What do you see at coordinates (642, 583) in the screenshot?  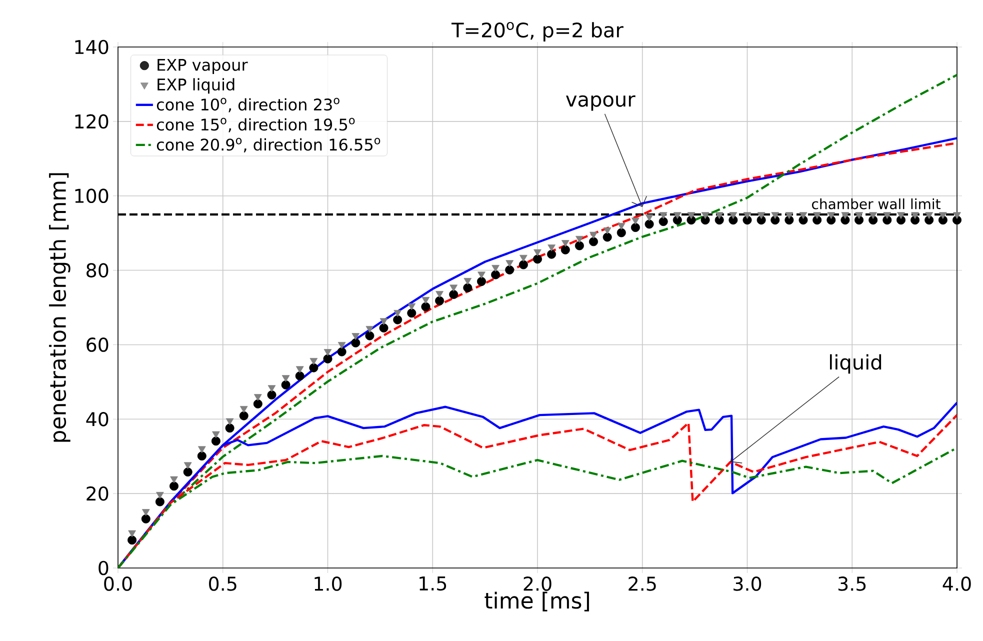 I see `x-tick-label: 2.5` at bounding box center [642, 583].